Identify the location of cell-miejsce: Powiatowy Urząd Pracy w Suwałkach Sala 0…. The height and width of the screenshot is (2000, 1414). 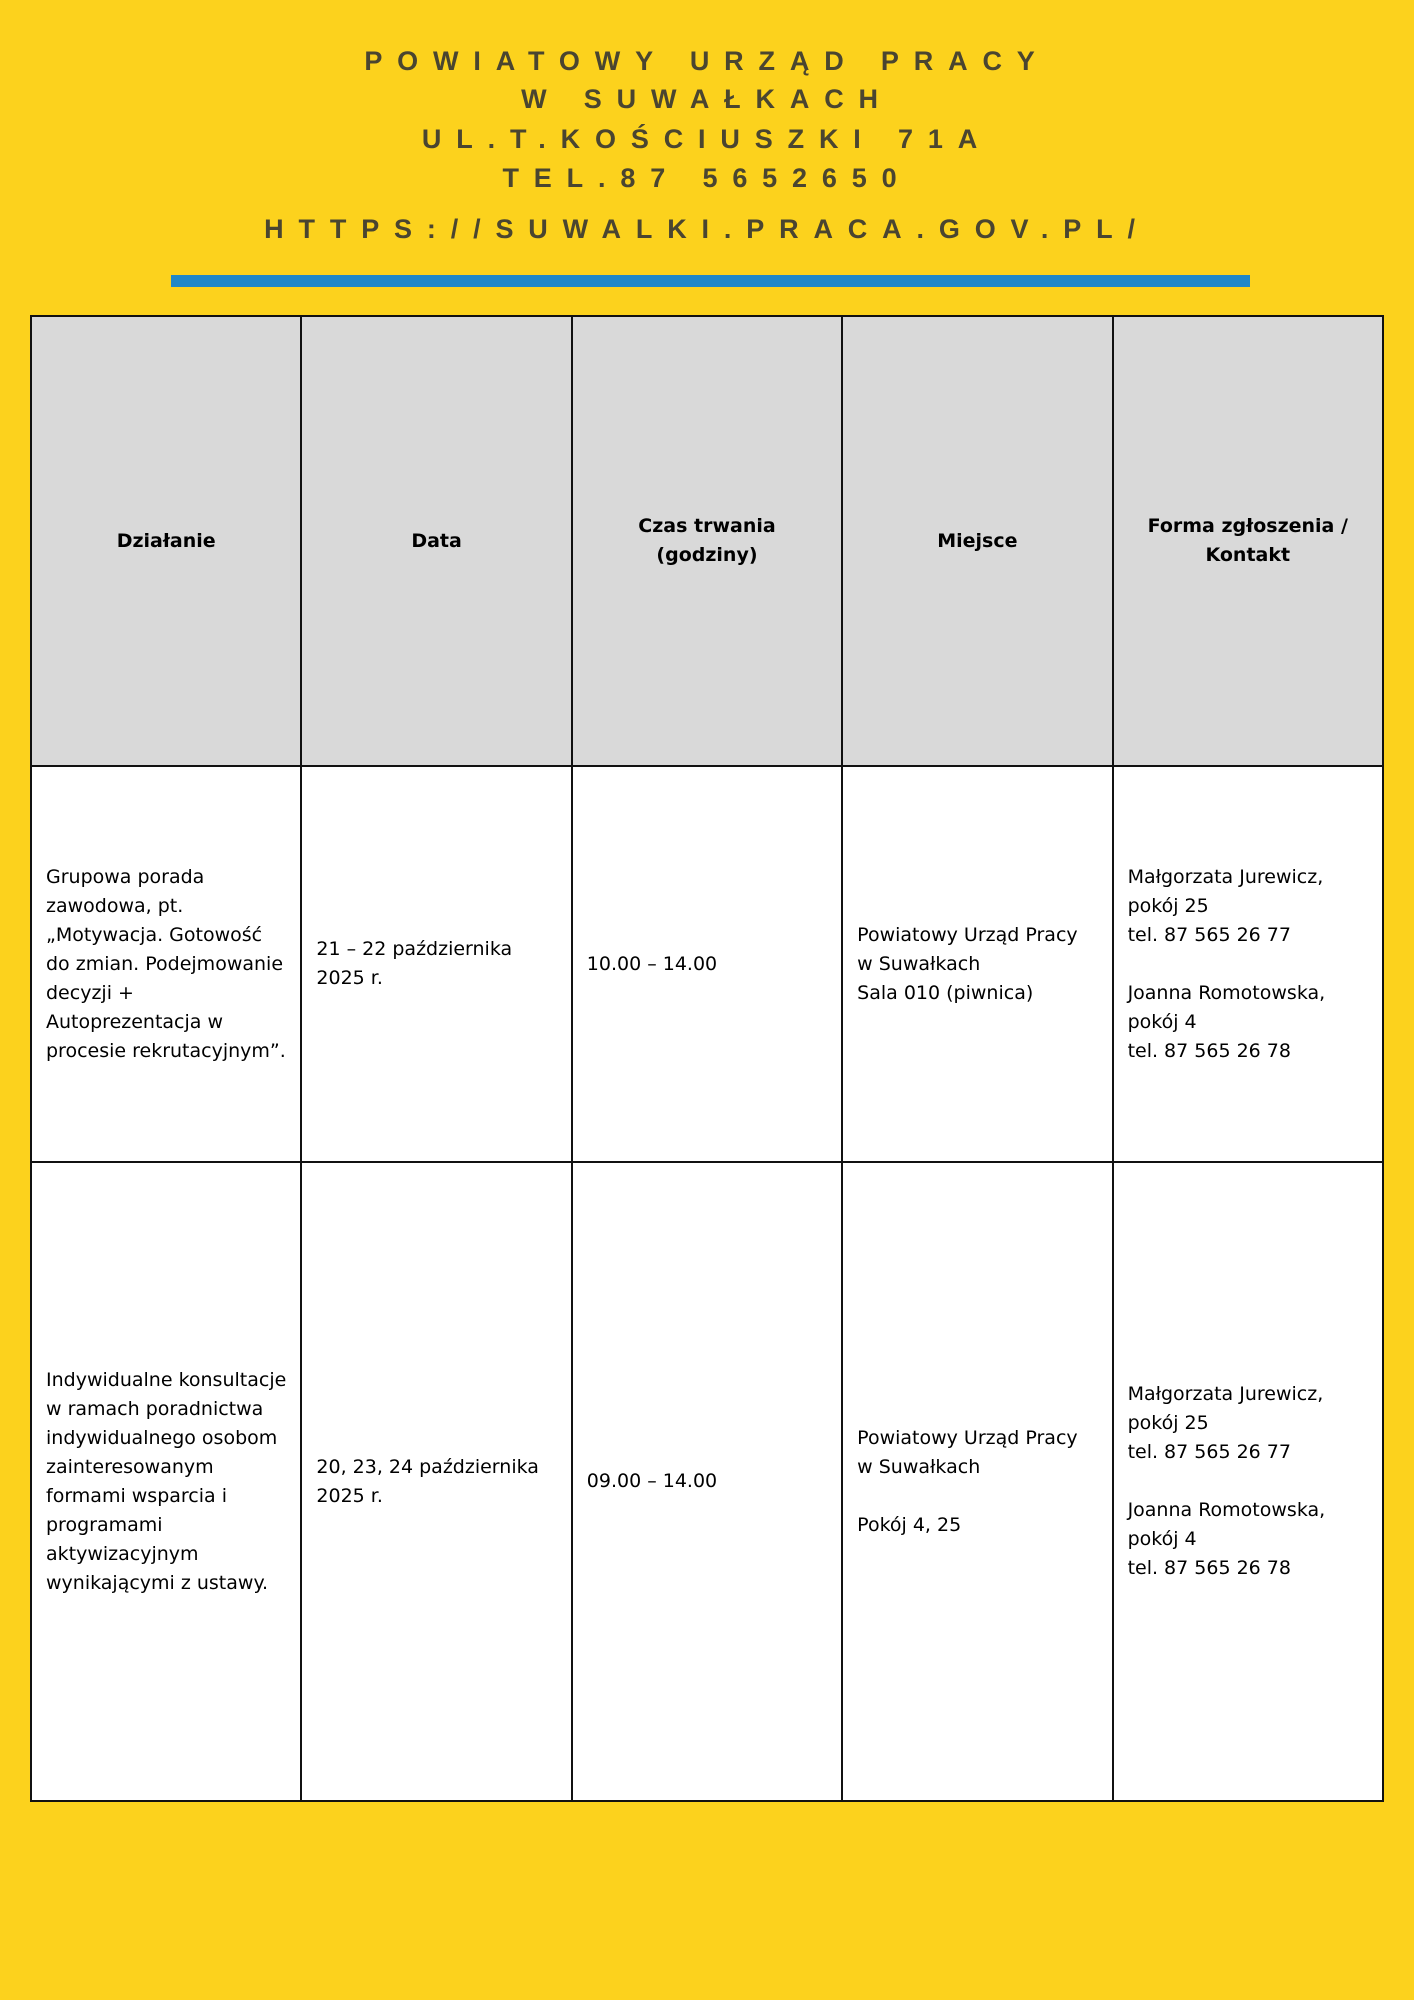
(977, 964).